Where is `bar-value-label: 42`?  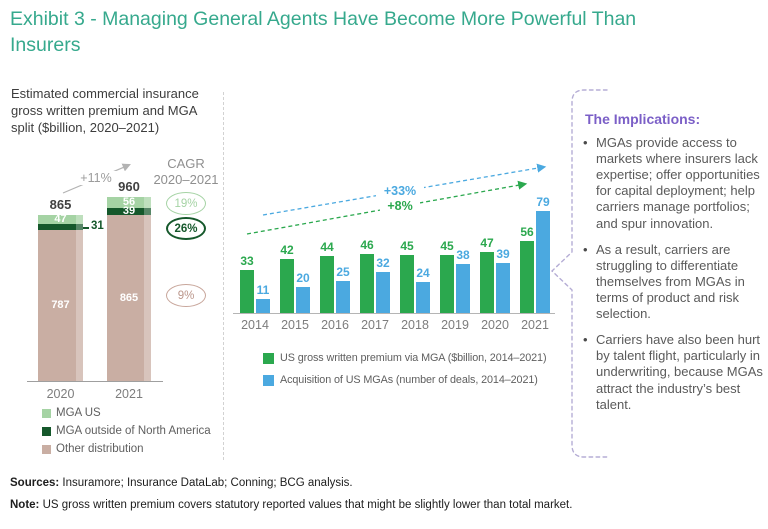 bar-value-label: 42 is located at coordinates (287, 249).